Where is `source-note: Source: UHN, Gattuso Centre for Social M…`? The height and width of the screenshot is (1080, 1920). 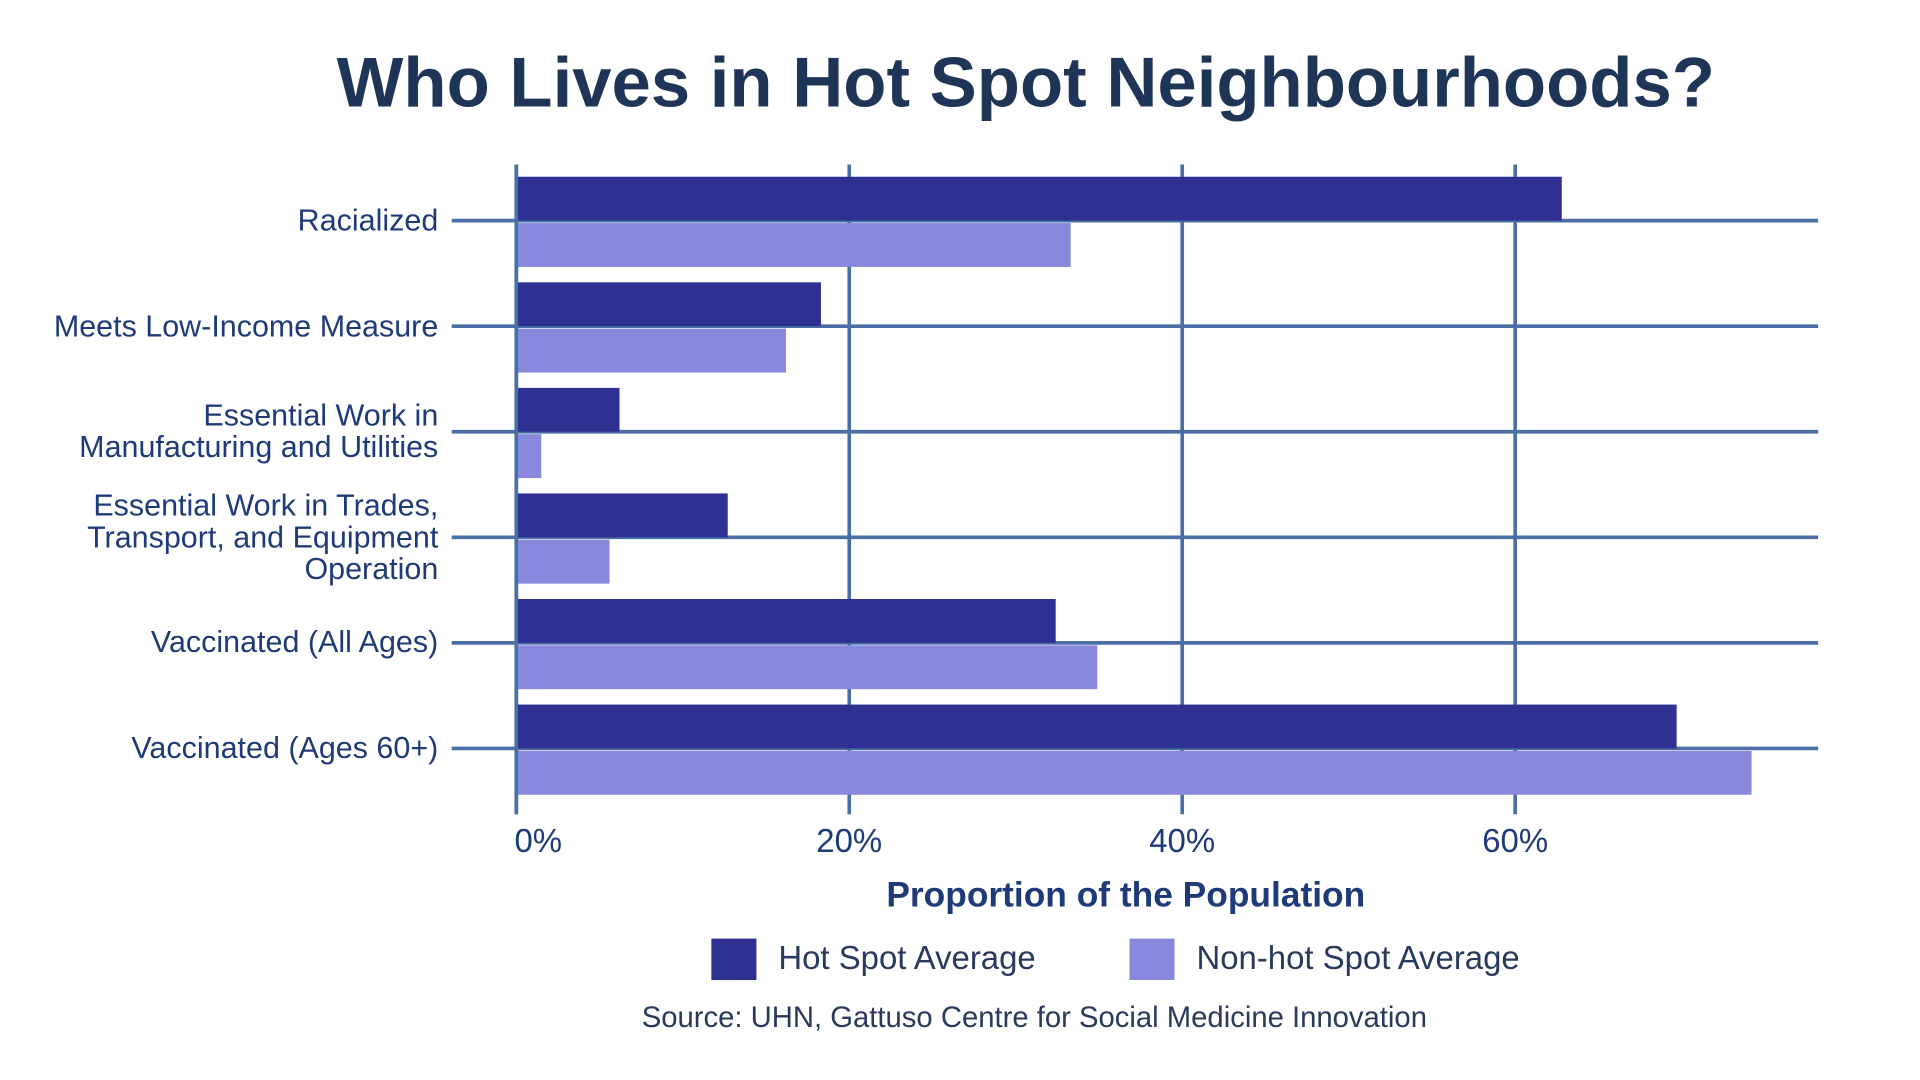 source-note: Source: UHN, Gattuso Centre for Social M… is located at coordinates (1034, 1018).